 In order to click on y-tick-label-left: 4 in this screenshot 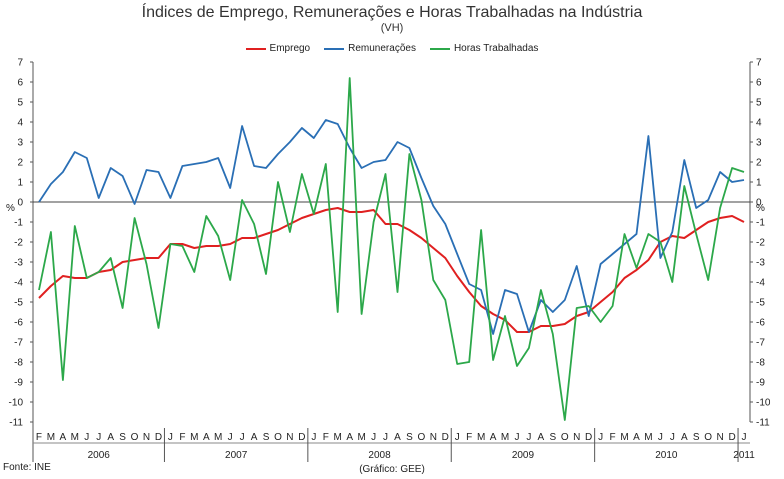, I will do `click(20, 123)`.